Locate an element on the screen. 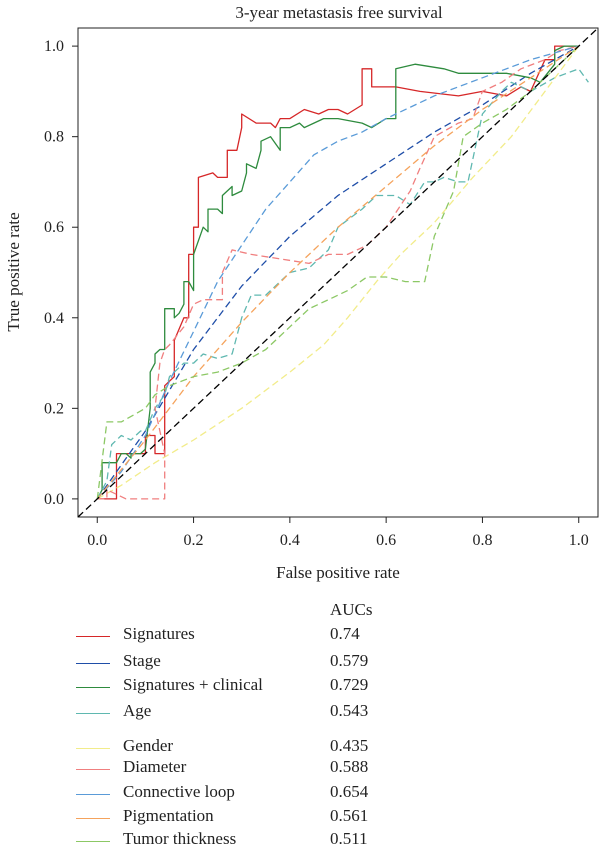 This screenshot has height=853, width=600. legend-item: Gender 0.435 is located at coordinates (300, 748).